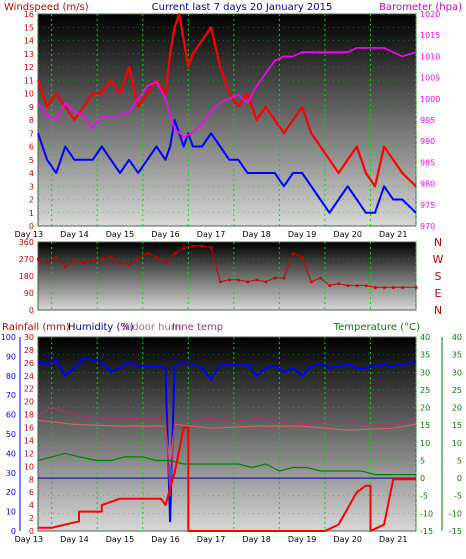 The height and width of the screenshot is (559, 466). I want to click on inne-temp-label: Inne temp, so click(197, 327).